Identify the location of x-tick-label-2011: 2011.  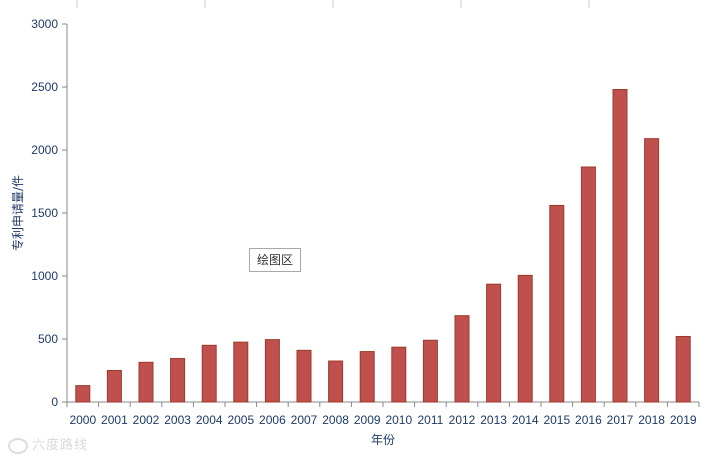
(430, 420).